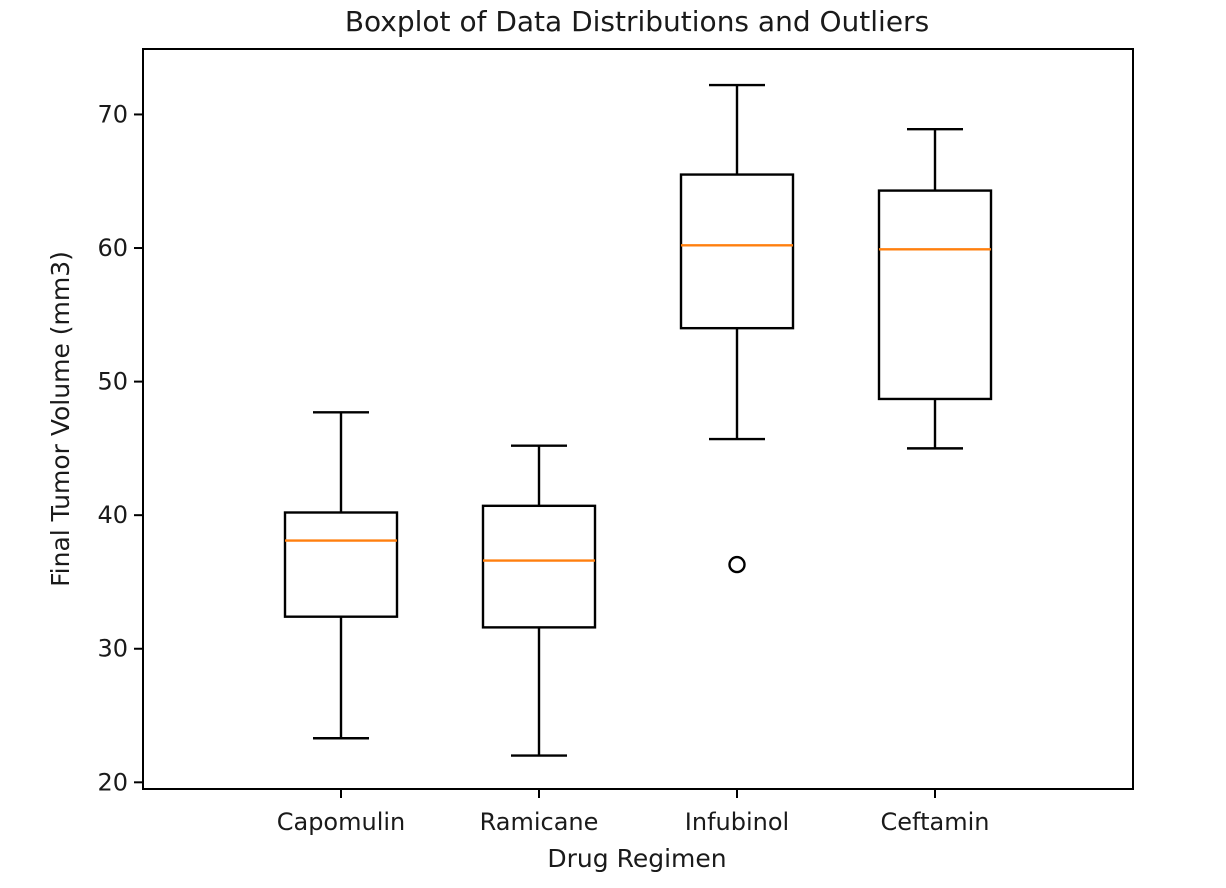 The image size is (1226, 888). I want to click on x-axis-label: Drug Regimen, so click(636, 858).